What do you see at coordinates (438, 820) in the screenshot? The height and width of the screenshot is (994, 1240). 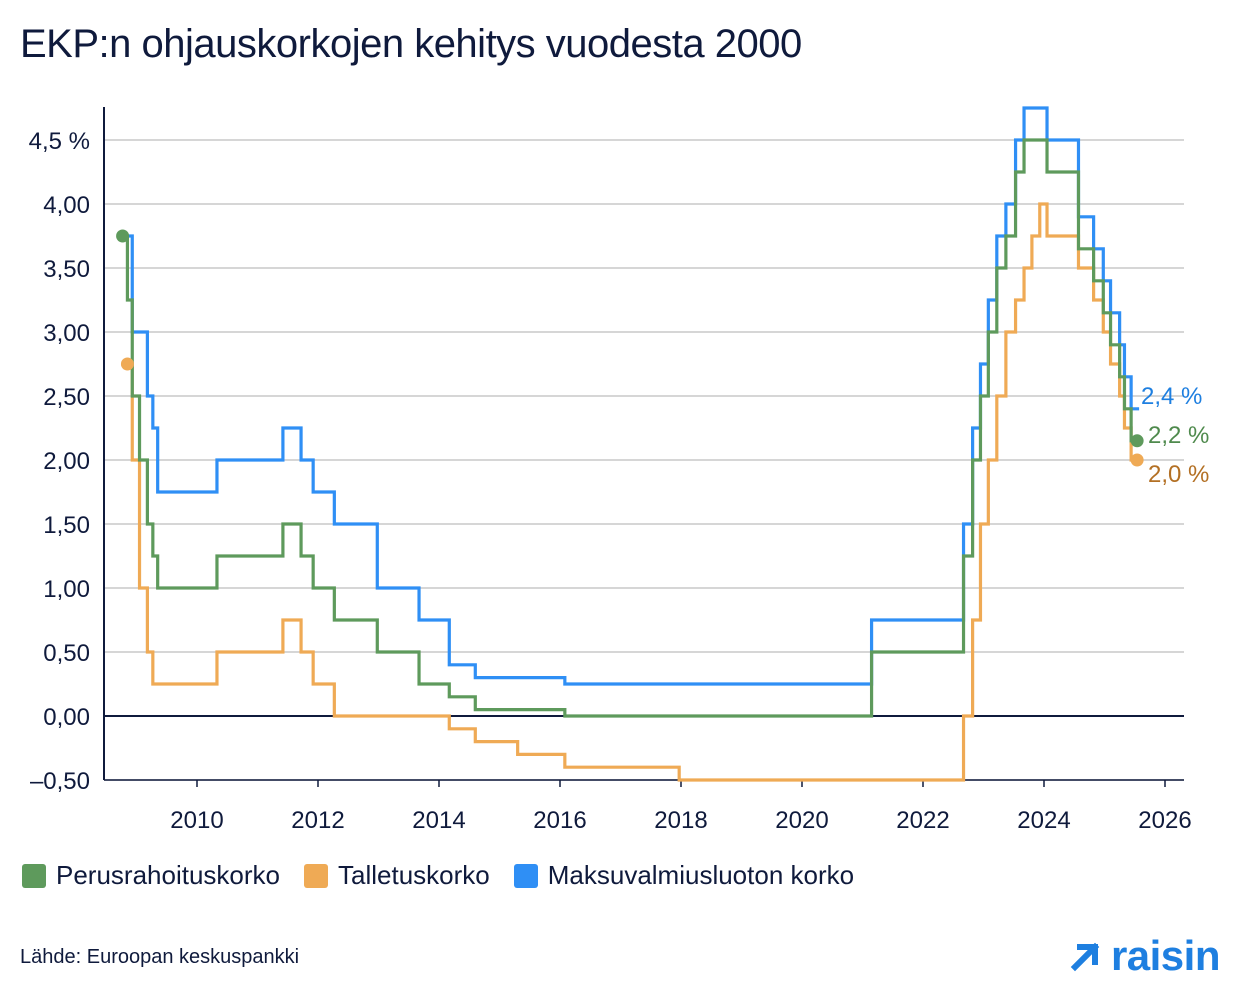 I see `x-tick-label: 2014` at bounding box center [438, 820].